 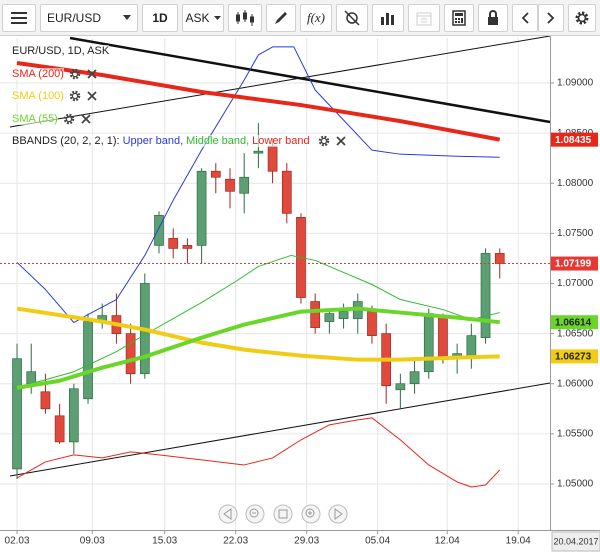 I want to click on timeframe: 1D, so click(x=160, y=17).